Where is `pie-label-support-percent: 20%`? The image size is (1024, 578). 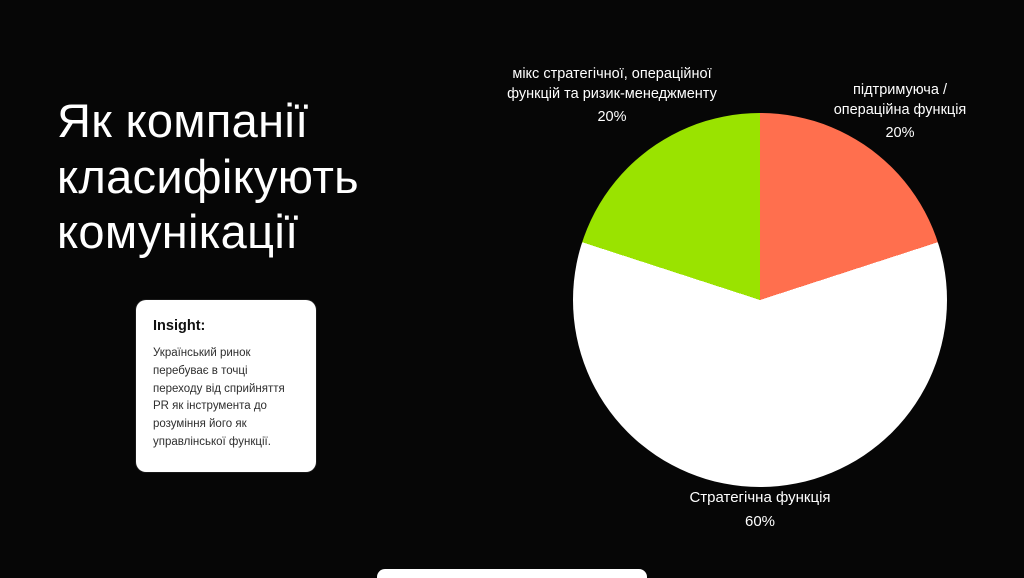
pie-label-support-percent: 20% is located at coordinates (900, 133).